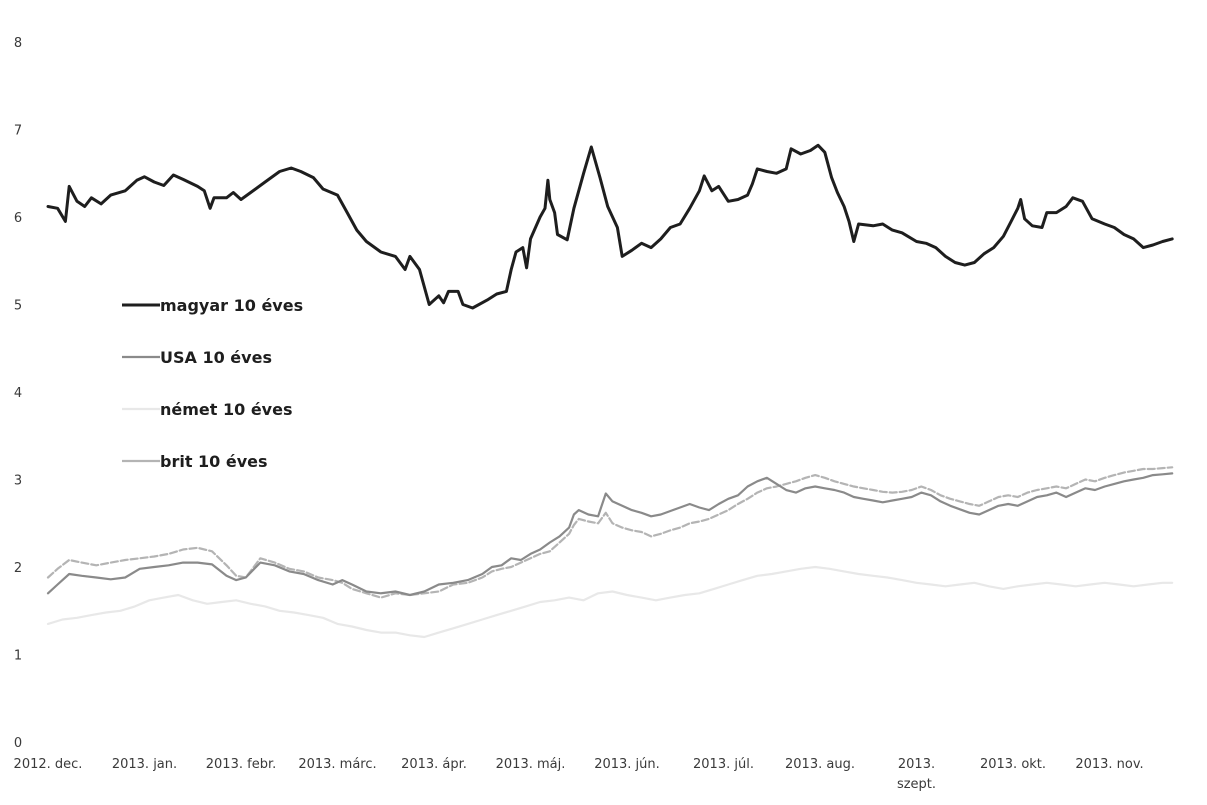 The image size is (1207, 805). I want to click on x-tick-label: 2013. febr., so click(241, 764).